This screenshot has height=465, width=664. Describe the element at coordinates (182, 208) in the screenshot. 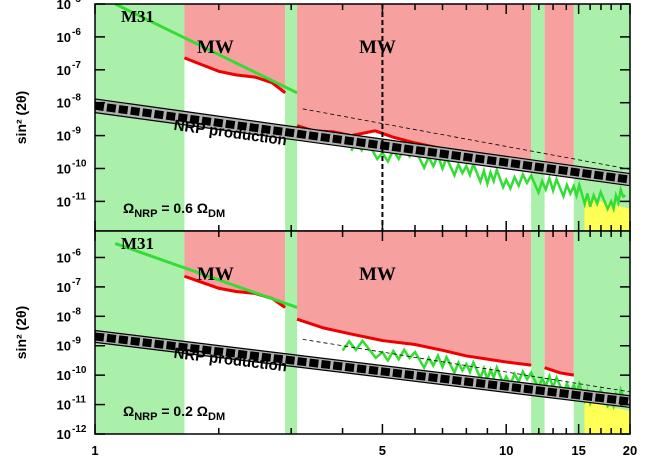

I see `omega-annotation-part: = 0.6 Ω` at that location.